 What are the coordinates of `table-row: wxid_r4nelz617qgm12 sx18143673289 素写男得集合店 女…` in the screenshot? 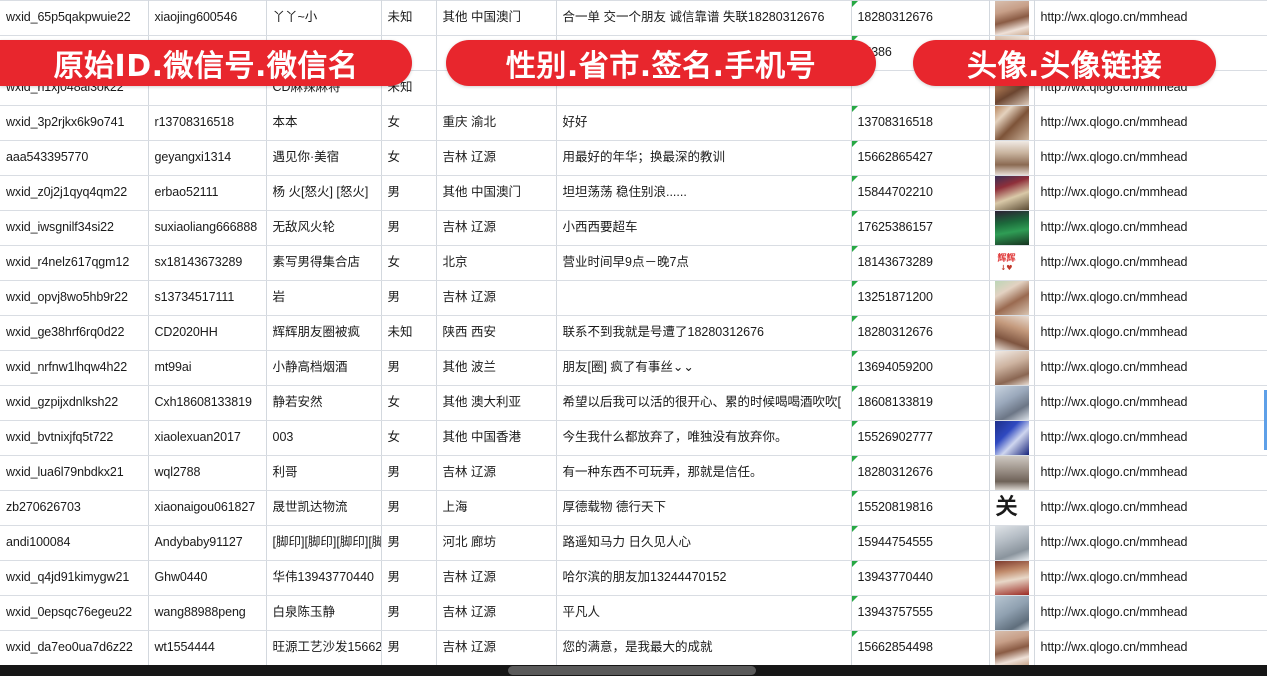 It's located at (633, 263).